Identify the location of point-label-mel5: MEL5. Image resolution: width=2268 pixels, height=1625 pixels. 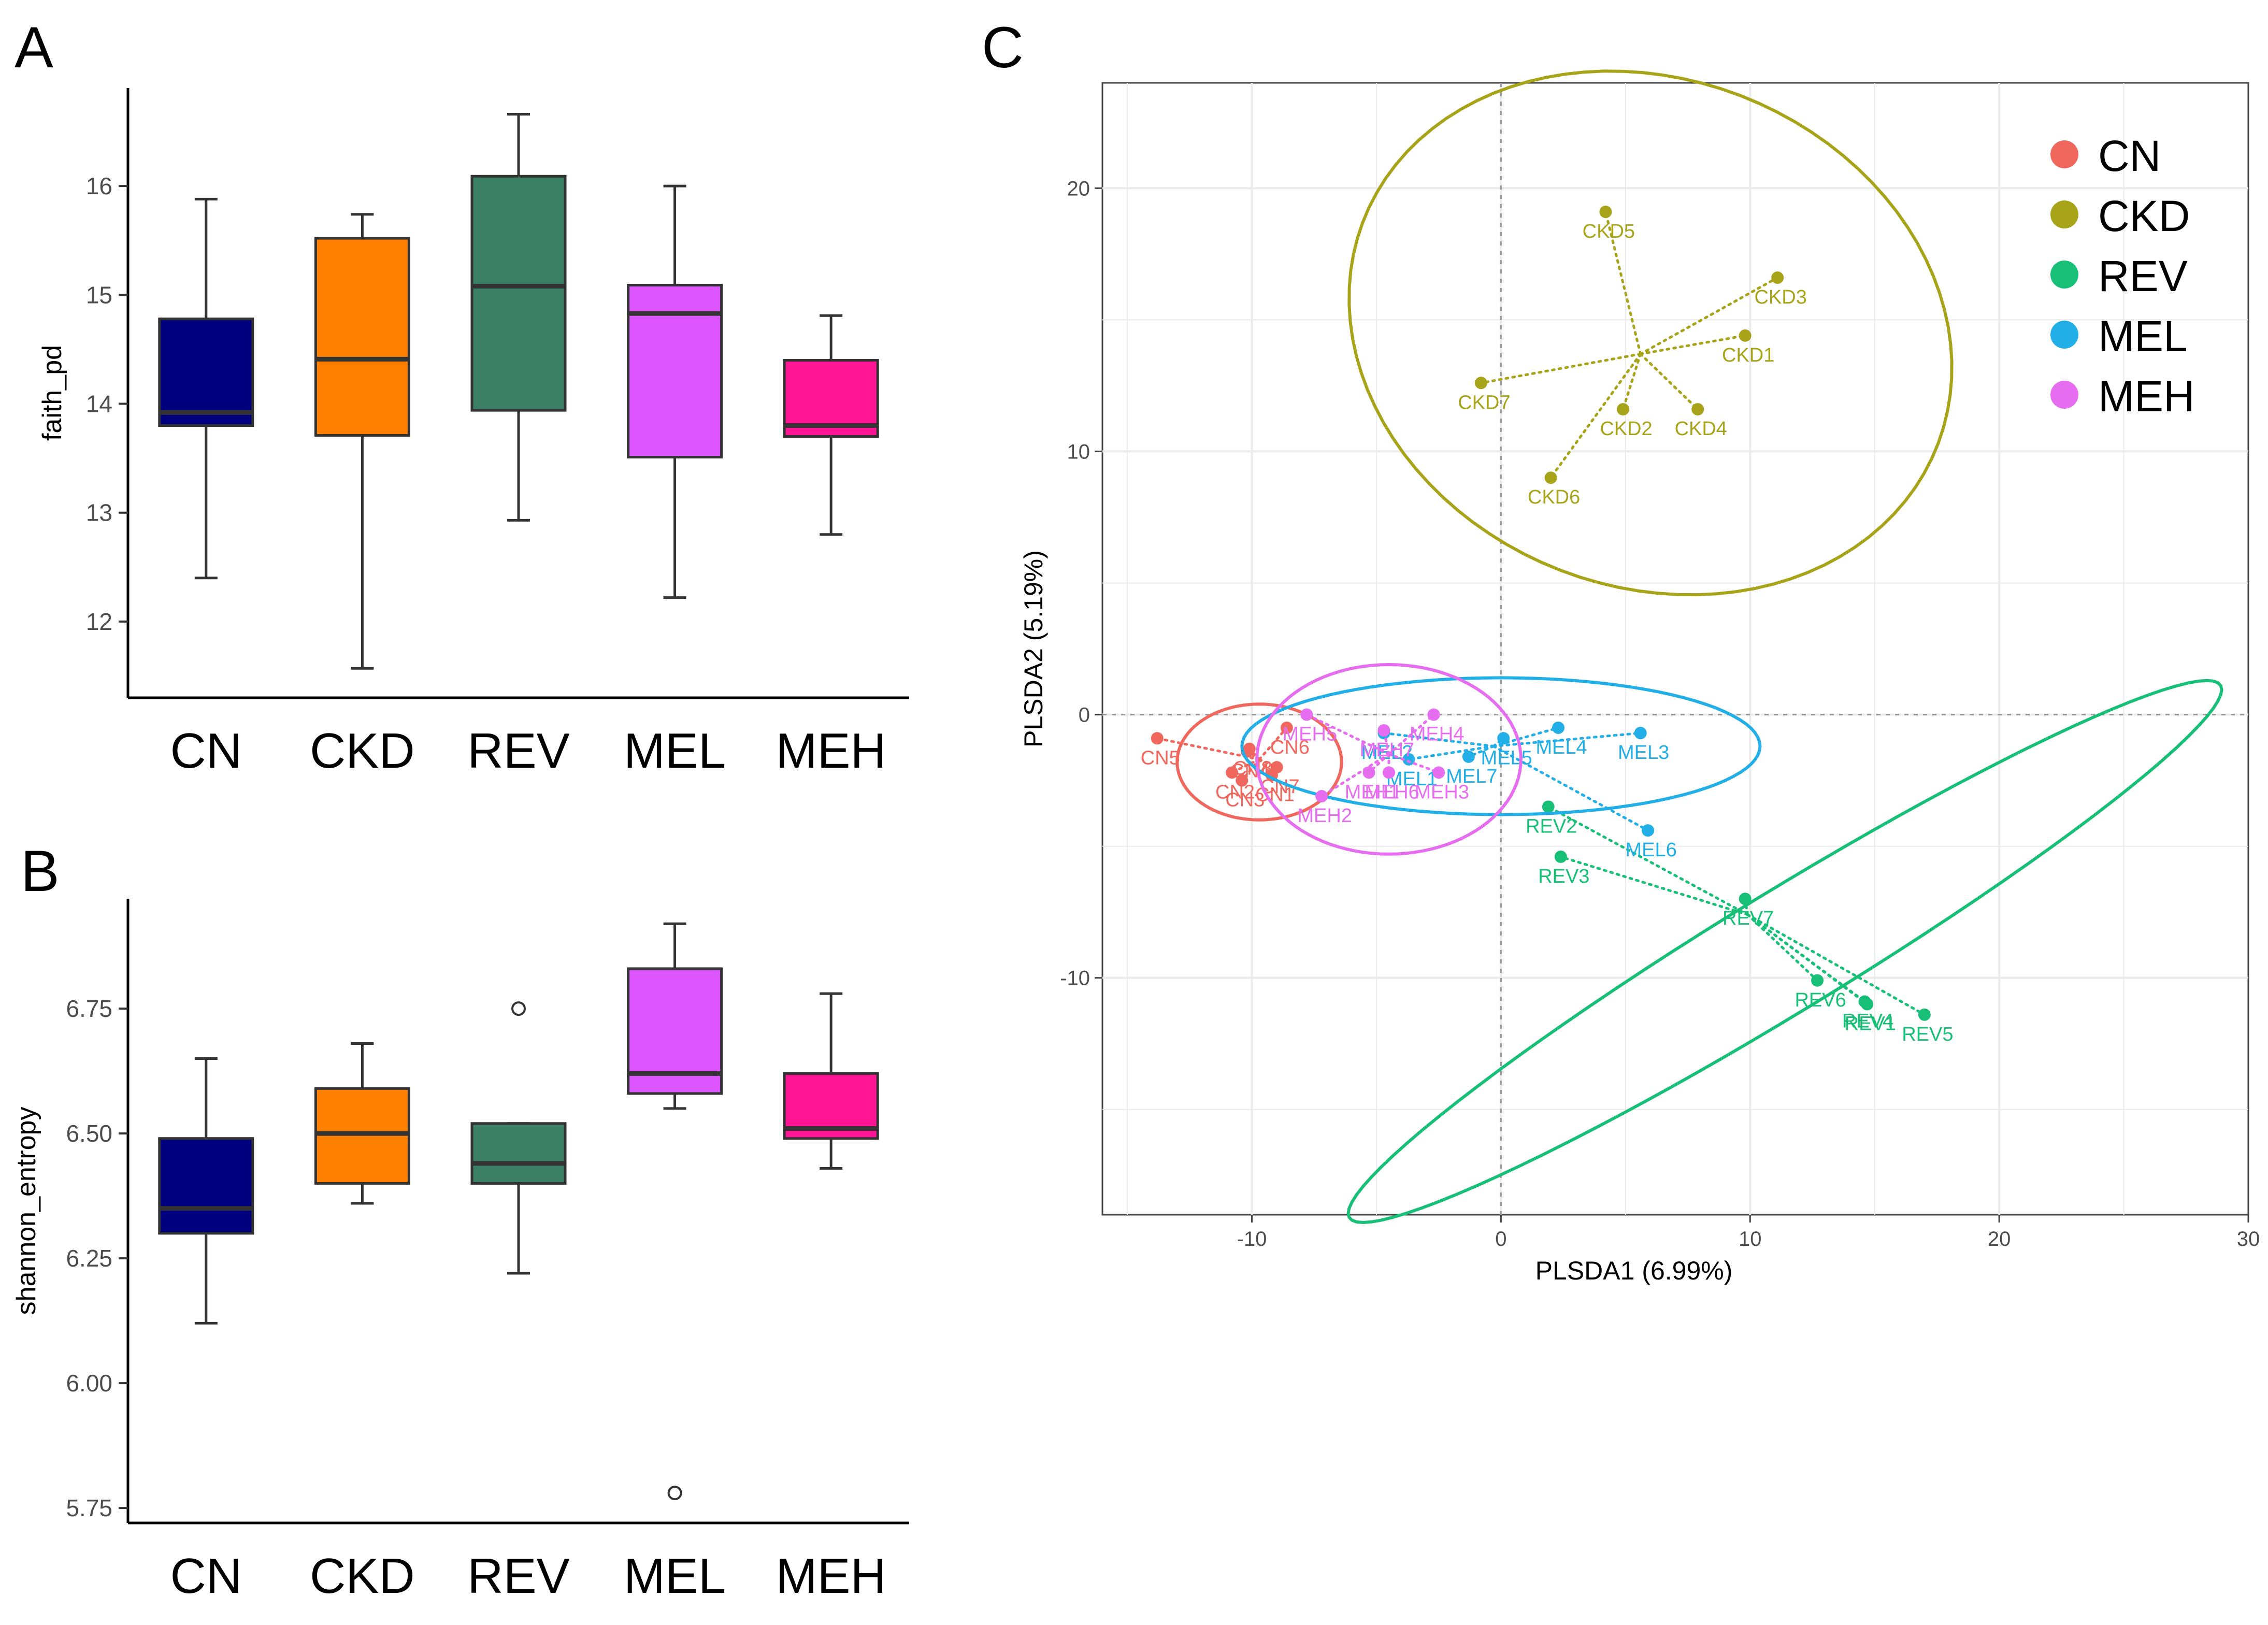
(1506, 758).